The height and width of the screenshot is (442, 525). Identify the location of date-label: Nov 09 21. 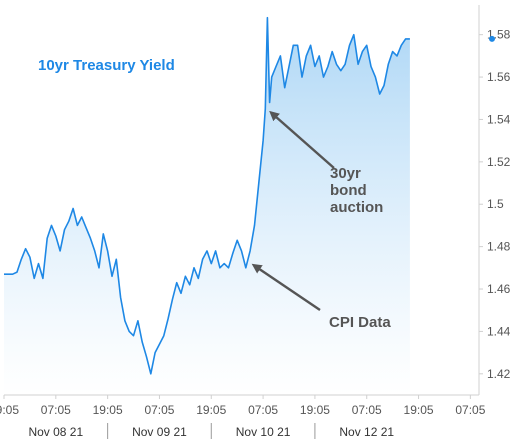
(159, 432).